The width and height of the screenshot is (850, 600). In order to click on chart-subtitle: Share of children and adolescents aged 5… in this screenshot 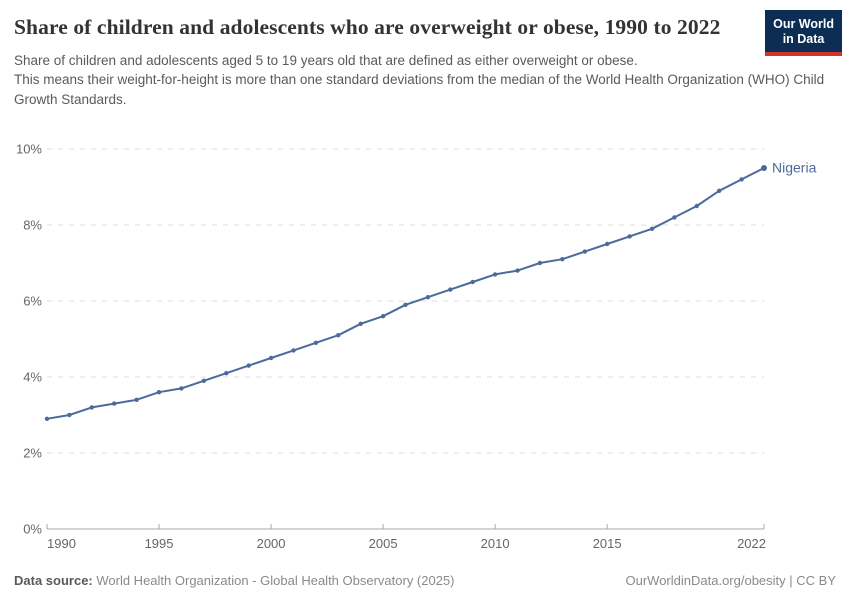, I will do `click(425, 79)`.